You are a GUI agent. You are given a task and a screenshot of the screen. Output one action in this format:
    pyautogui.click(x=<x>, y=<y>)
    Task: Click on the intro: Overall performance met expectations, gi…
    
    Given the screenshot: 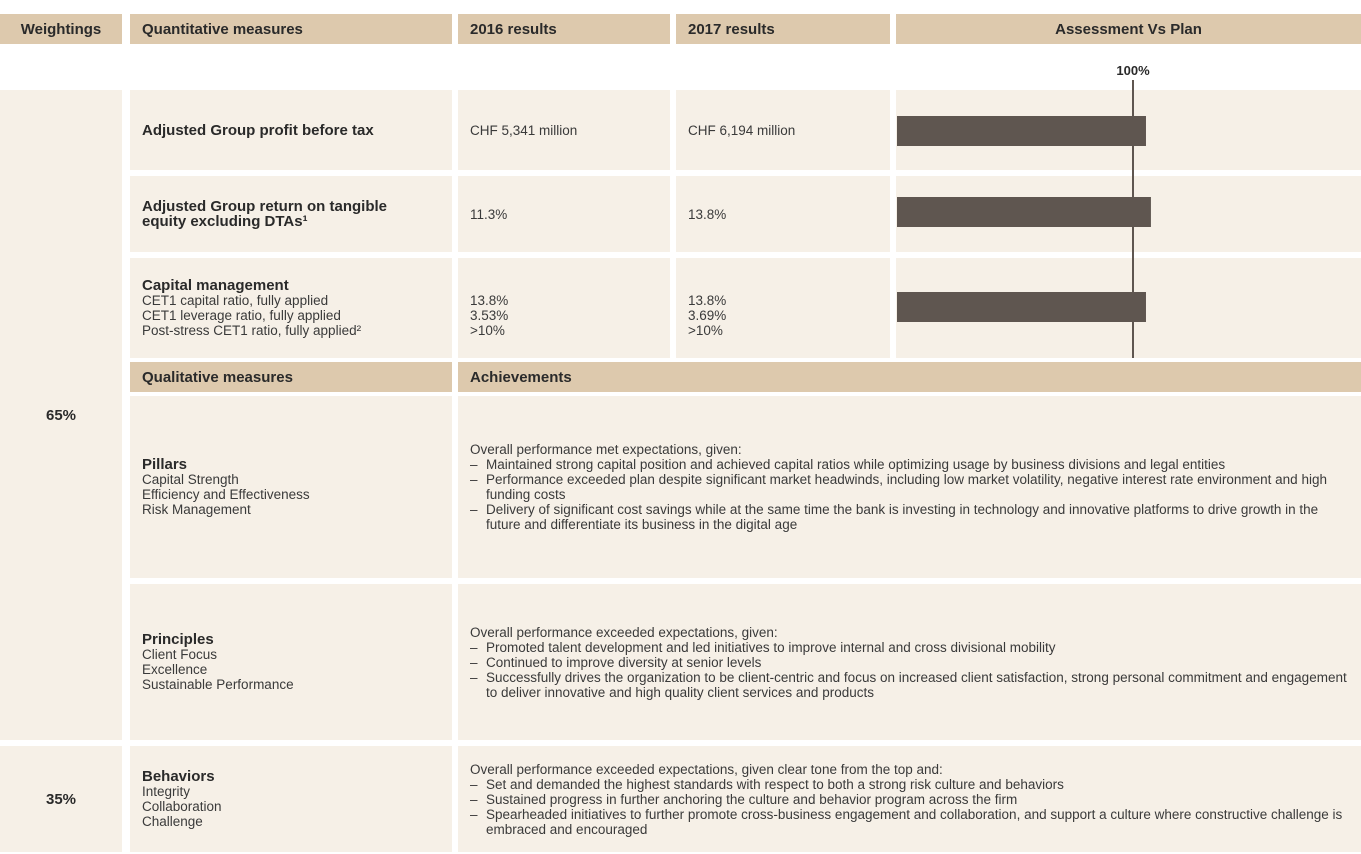 What is the action you would take?
    pyautogui.click(x=606, y=449)
    